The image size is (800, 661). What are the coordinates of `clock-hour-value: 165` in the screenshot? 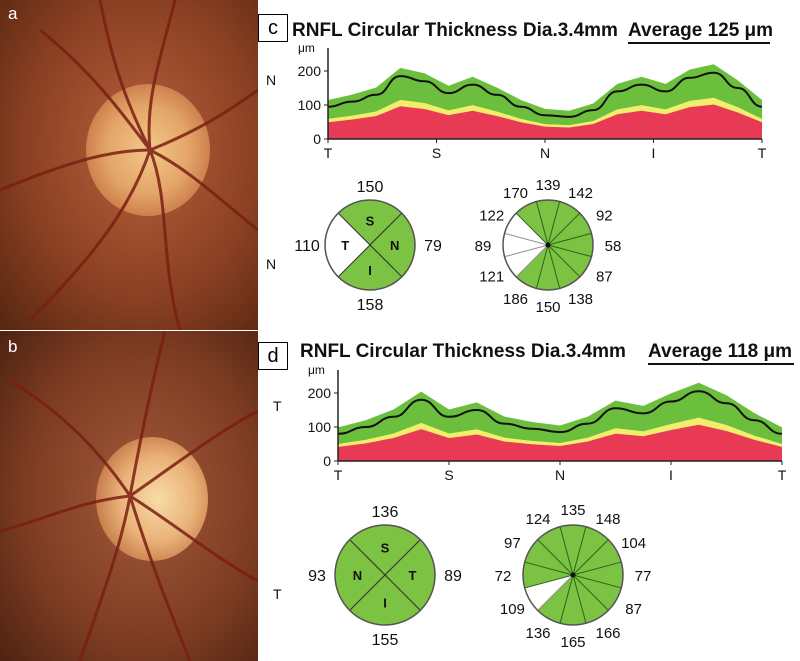 It's located at (572, 642).